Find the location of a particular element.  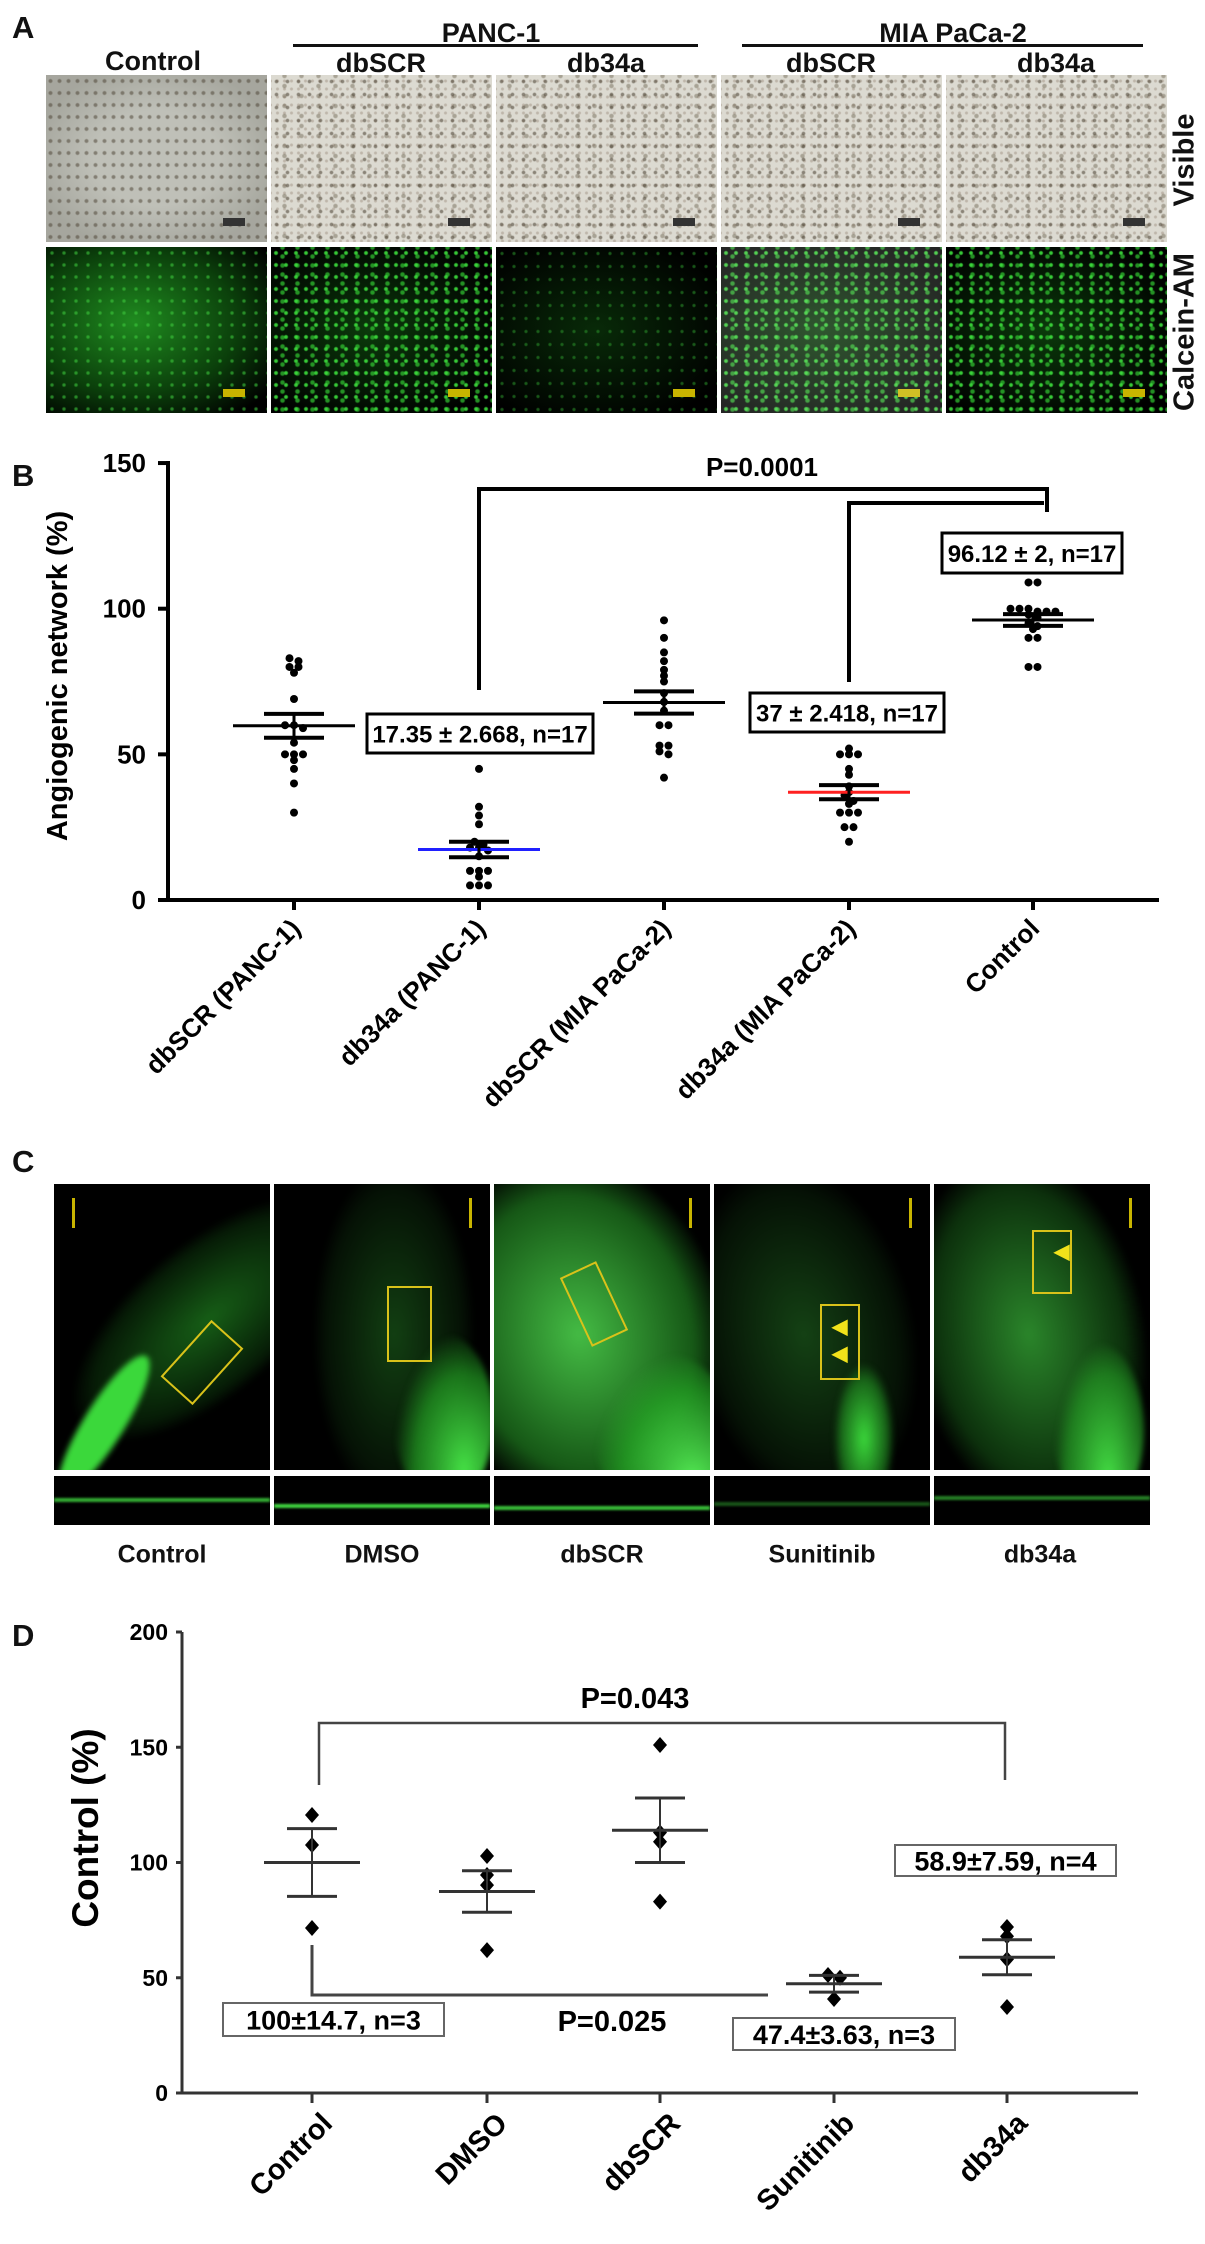

header-mia-paca2: MIA PaCa-2 is located at coordinates (953, 33).